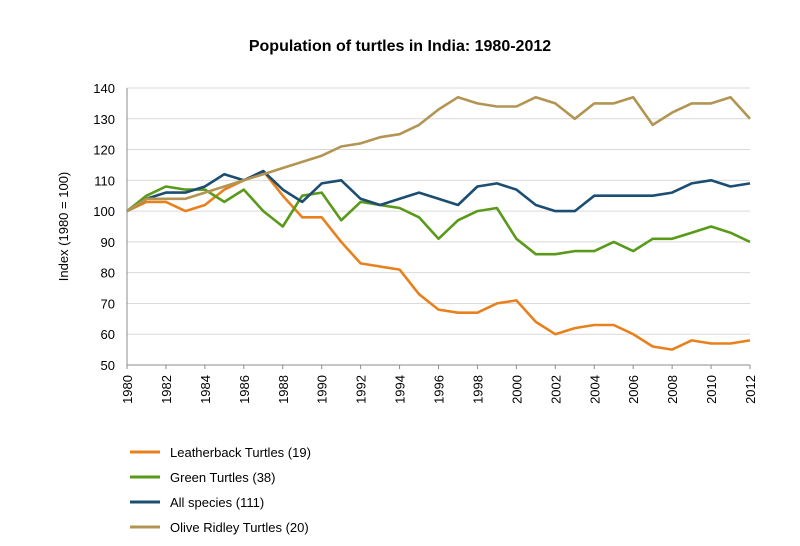 This screenshot has height=546, width=800. I want to click on x-tick-label: 2008, so click(672, 389).